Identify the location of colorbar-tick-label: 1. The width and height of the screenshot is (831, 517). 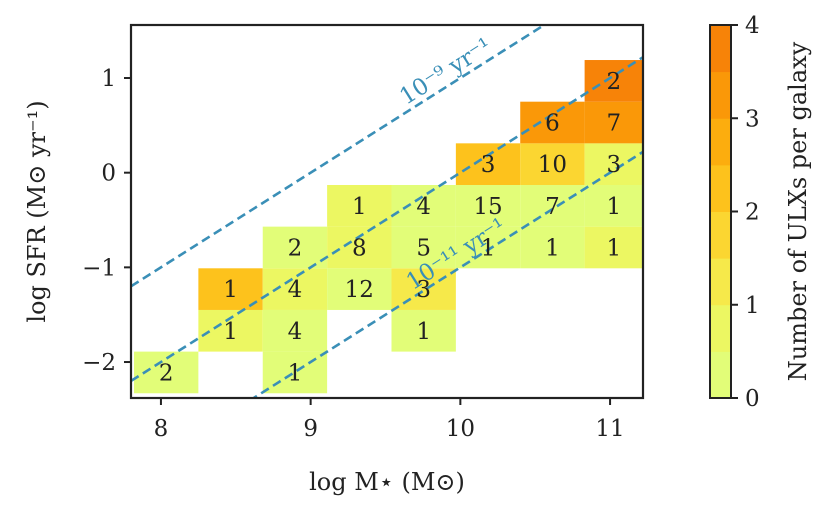
(752, 306).